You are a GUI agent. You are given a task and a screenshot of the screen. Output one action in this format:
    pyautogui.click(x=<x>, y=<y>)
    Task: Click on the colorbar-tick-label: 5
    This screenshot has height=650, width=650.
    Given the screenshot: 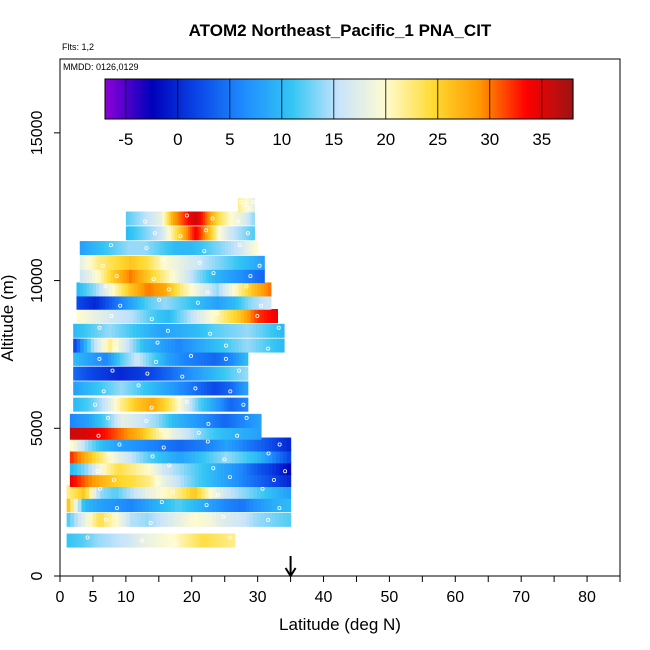 What is the action you would take?
    pyautogui.click(x=229, y=139)
    